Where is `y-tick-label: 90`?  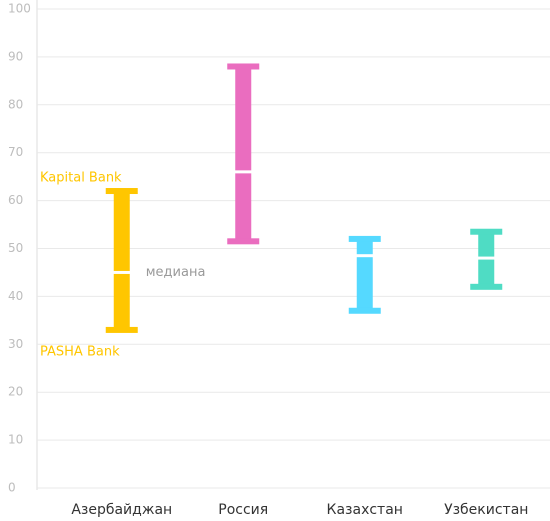 y-tick-label: 90 is located at coordinates (15, 56).